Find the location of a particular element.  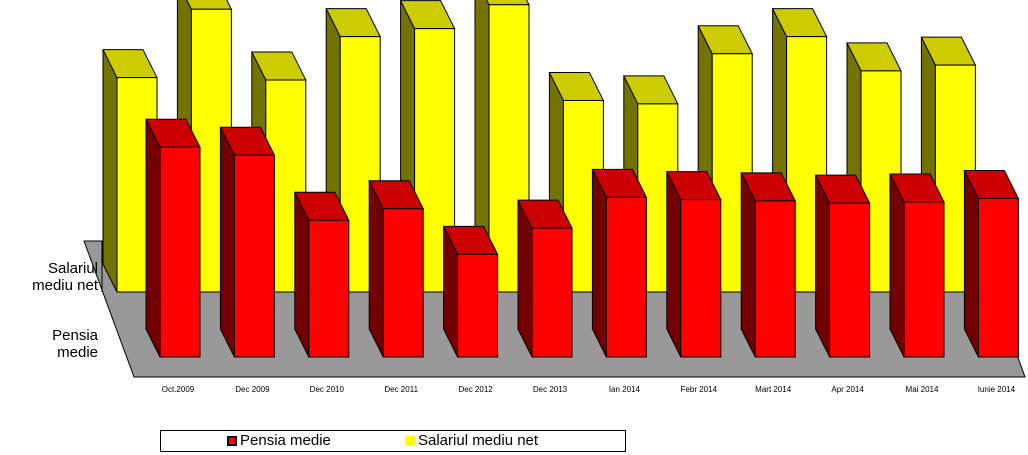

legend-label-series-0: Pensia medie is located at coordinates (285, 440).